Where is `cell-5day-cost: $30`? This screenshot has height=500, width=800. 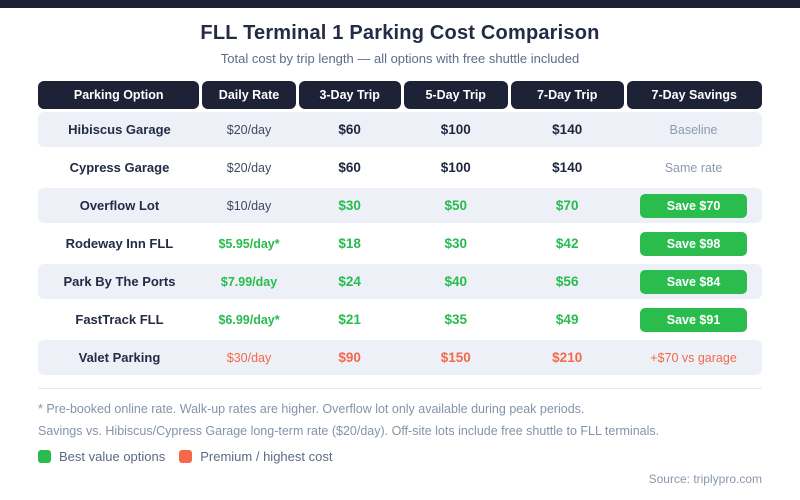
cell-5day-cost: $30 is located at coordinates (455, 243).